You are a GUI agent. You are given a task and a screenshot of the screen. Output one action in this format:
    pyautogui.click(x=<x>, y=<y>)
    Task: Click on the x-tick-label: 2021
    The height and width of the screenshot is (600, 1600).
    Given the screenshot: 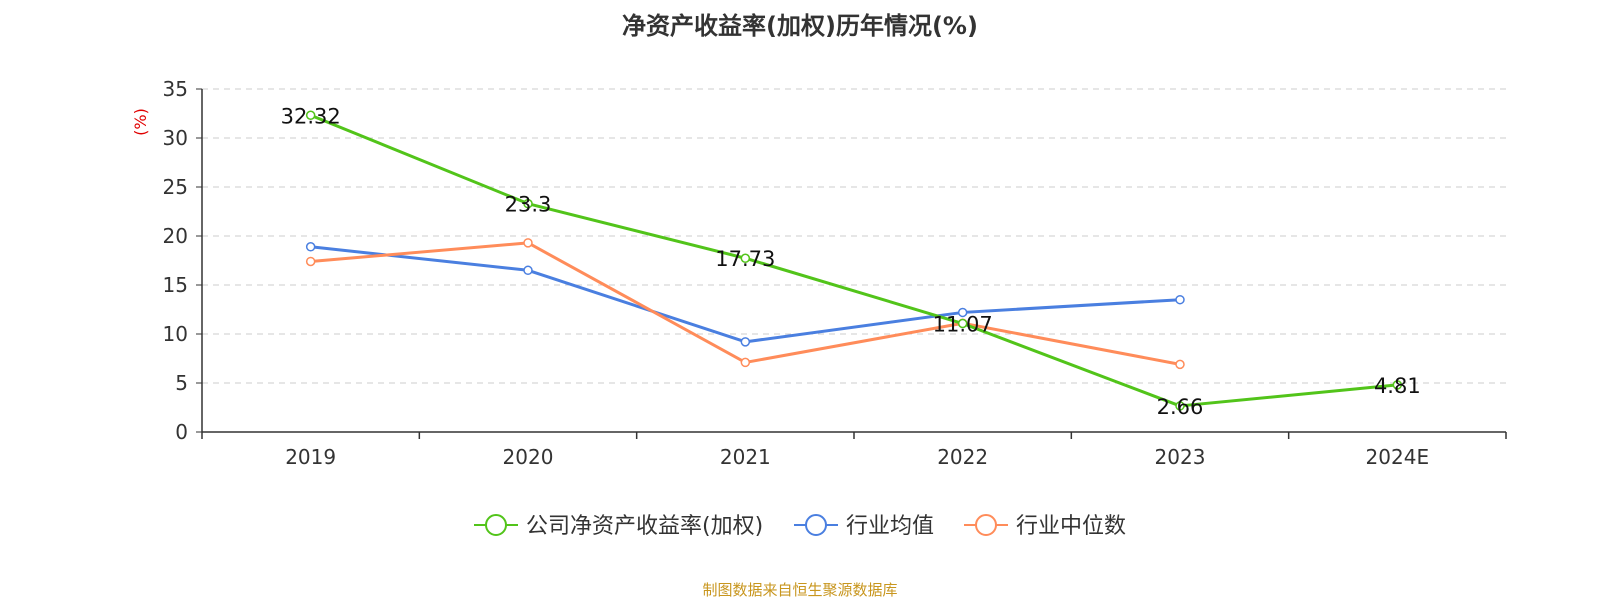 What is the action you would take?
    pyautogui.click(x=745, y=457)
    